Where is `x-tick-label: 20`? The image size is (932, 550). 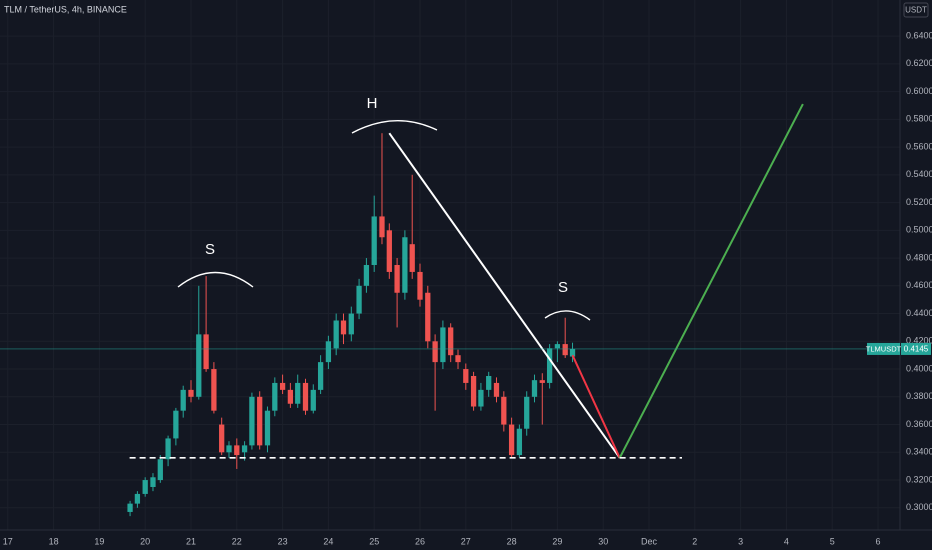 x-tick-label: 20 is located at coordinates (145, 541).